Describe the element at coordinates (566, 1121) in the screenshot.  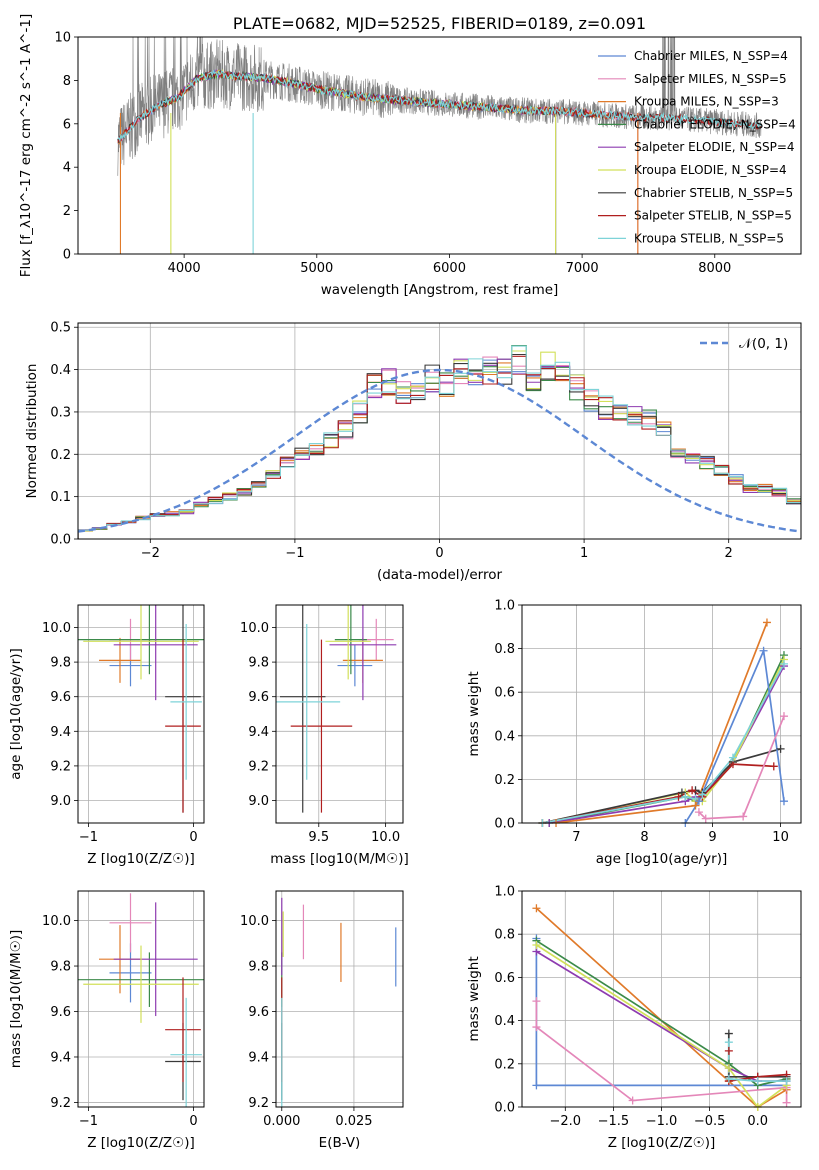
I see `x-tick-label: −2.0` at that location.